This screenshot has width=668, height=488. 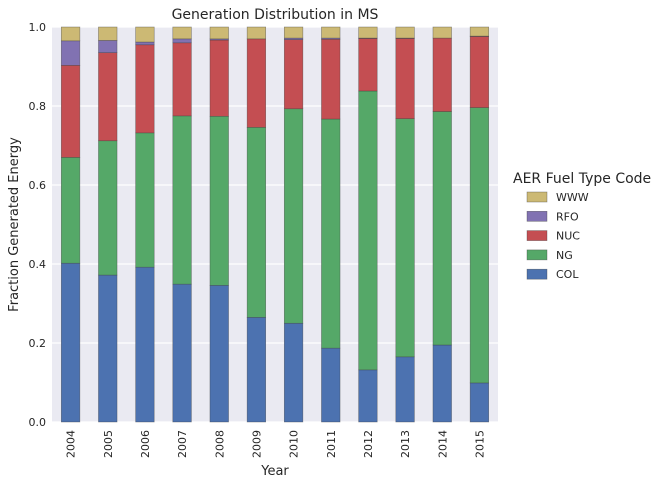 What do you see at coordinates (145, 344) in the screenshot?
I see `bar-segment-col-2006` at bounding box center [145, 344].